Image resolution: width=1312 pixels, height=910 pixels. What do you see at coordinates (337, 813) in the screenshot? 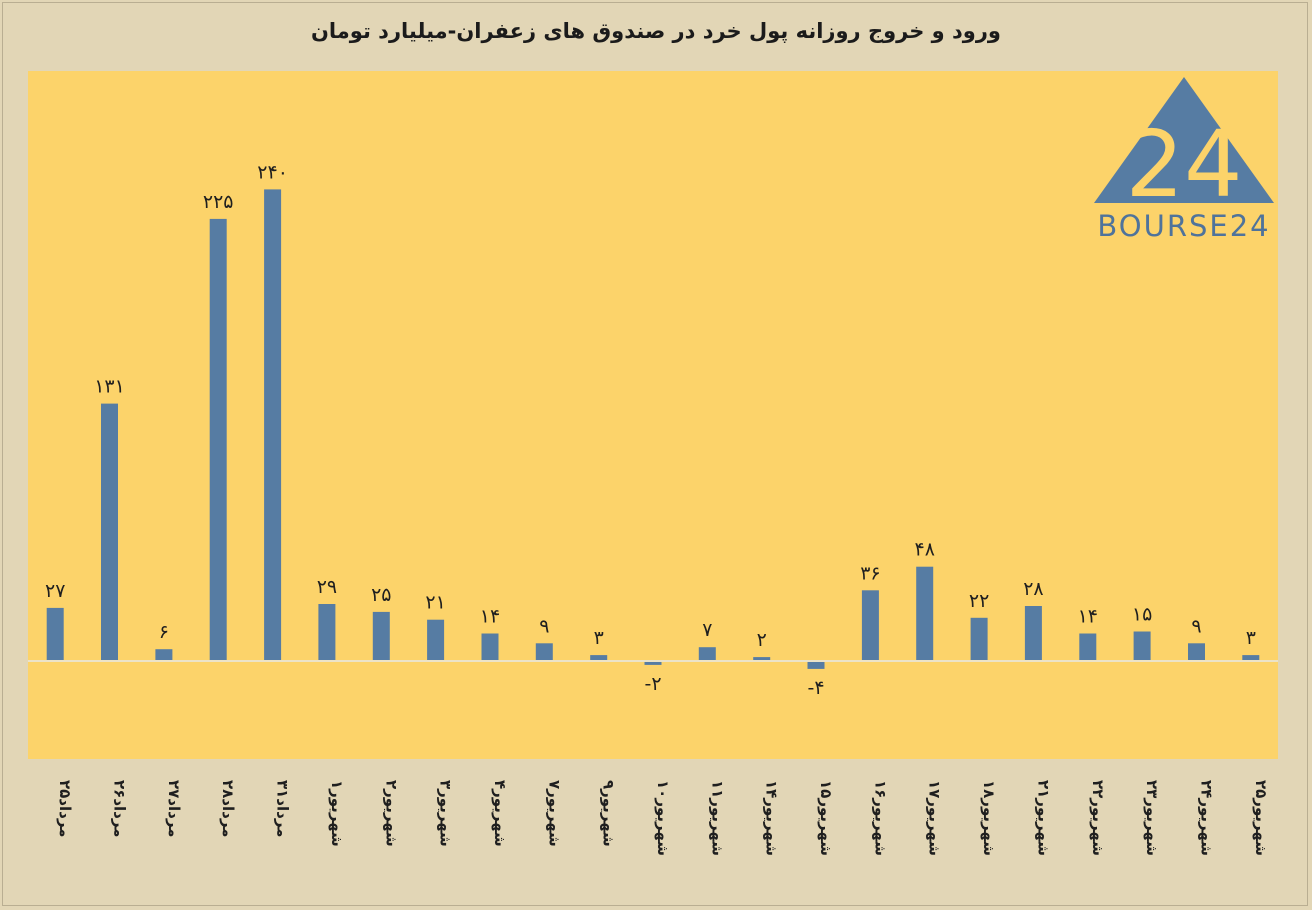
I see `category-label-6: ۱شهریور` at bounding box center [337, 813].